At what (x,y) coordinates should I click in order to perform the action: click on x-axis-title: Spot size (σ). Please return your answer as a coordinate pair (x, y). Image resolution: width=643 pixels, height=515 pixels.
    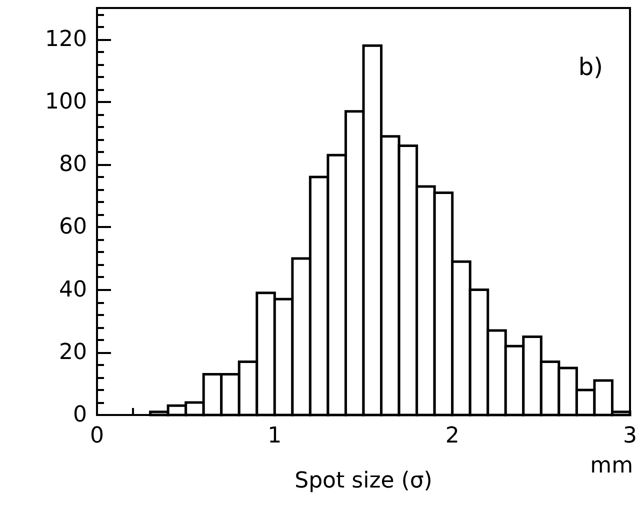
    Looking at the image, I should click on (363, 481).